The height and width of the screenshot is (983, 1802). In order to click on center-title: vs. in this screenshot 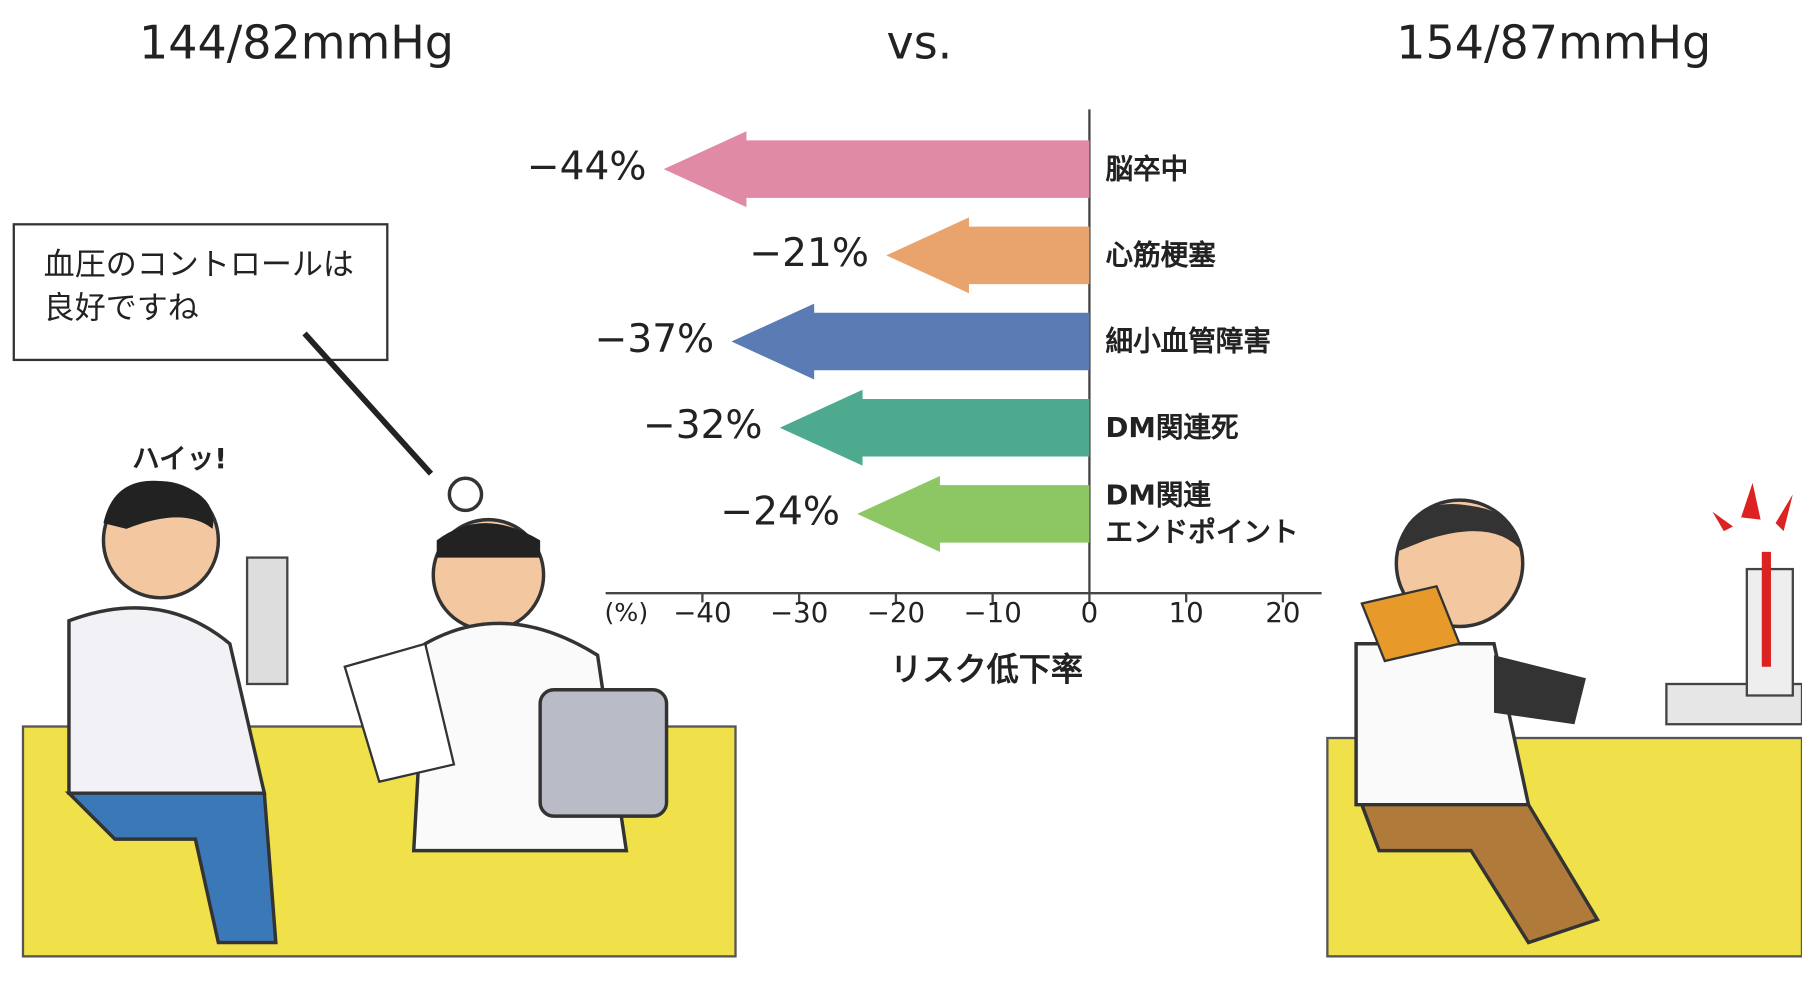, I will do `click(920, 43)`.